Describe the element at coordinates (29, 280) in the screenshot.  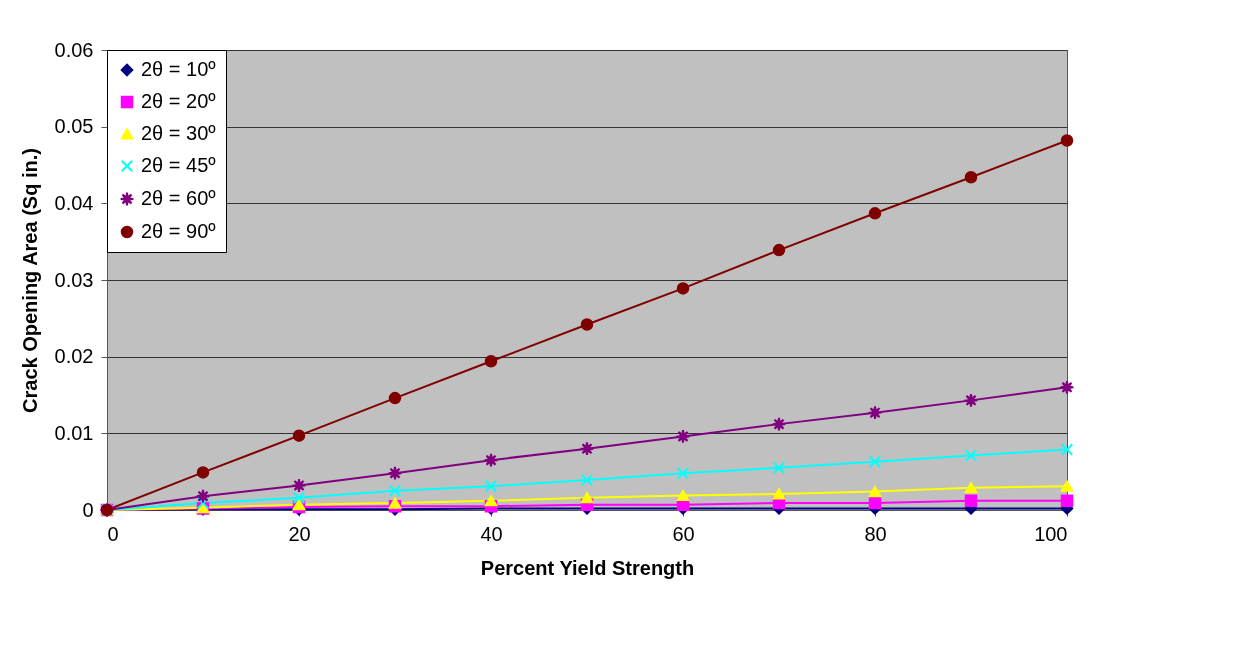
I see `y-axis-title: Crack Opening Area (Sq in.)` at that location.